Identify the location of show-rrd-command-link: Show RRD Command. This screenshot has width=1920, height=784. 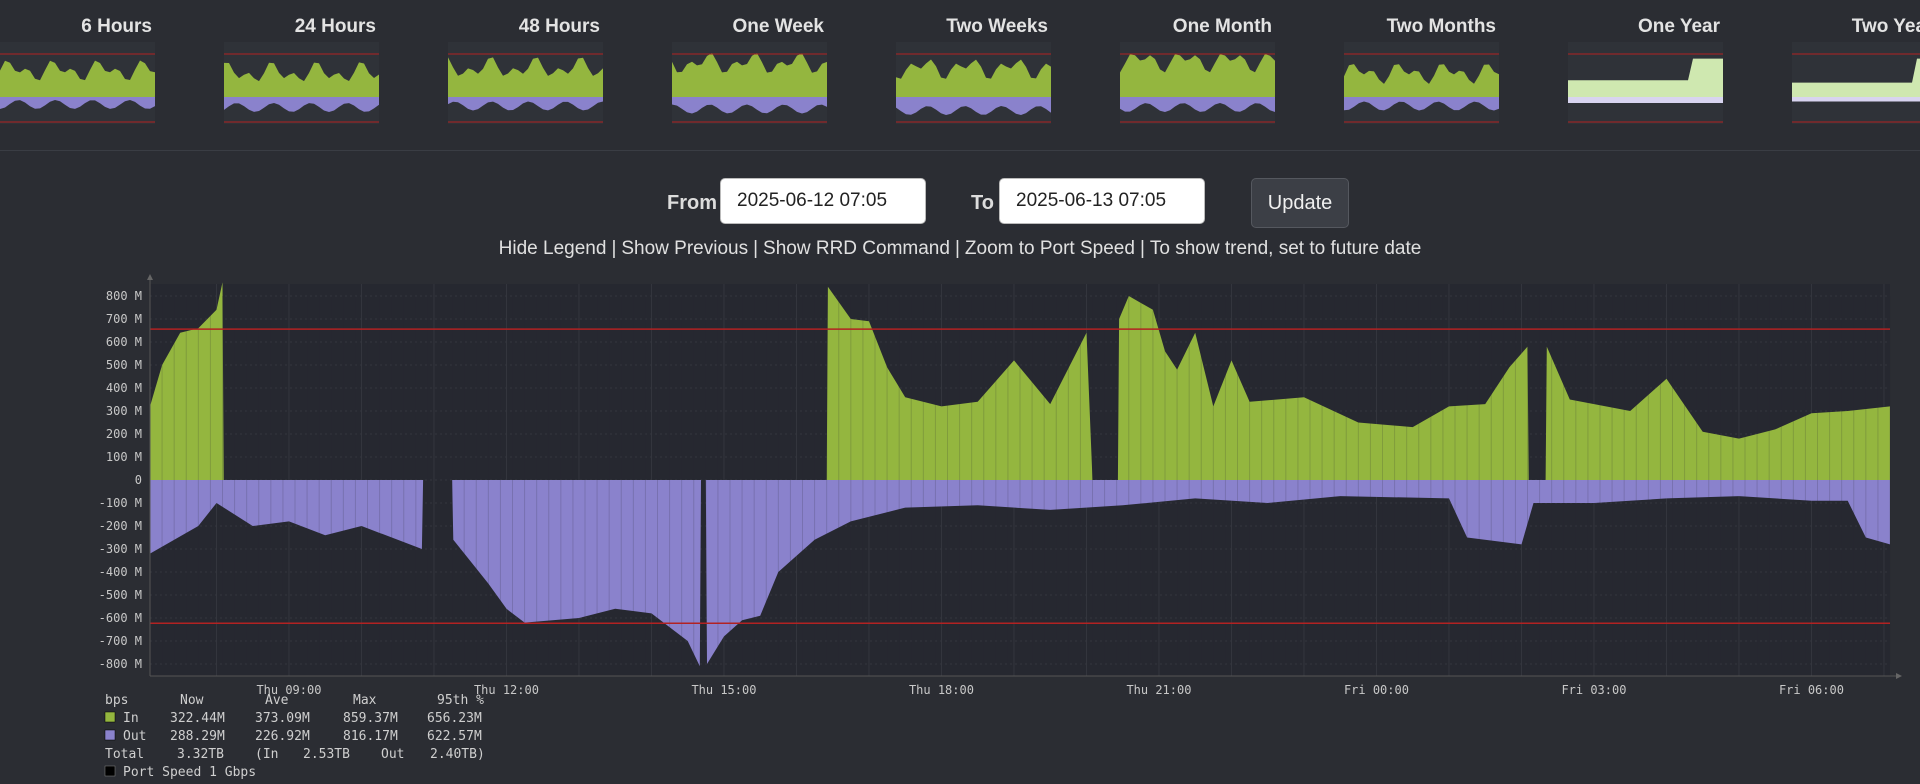
(856, 248).